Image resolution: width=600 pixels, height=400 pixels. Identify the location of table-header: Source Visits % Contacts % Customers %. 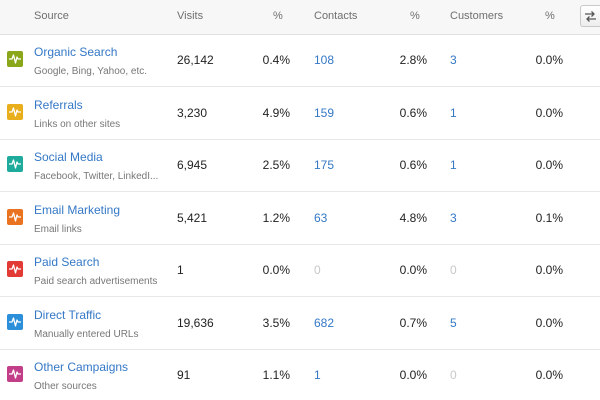
(300, 17).